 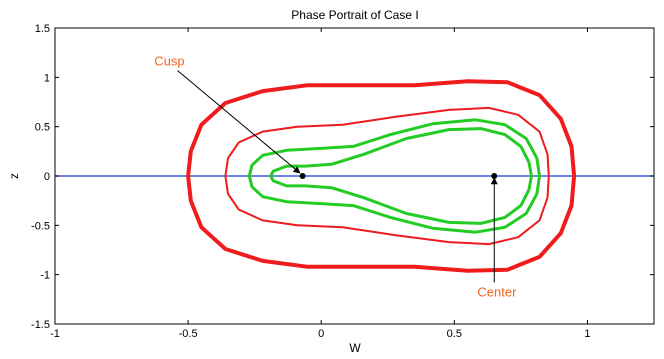 What do you see at coordinates (239, 122) in the screenshot?
I see `annotation-arrow-cusp` at bounding box center [239, 122].